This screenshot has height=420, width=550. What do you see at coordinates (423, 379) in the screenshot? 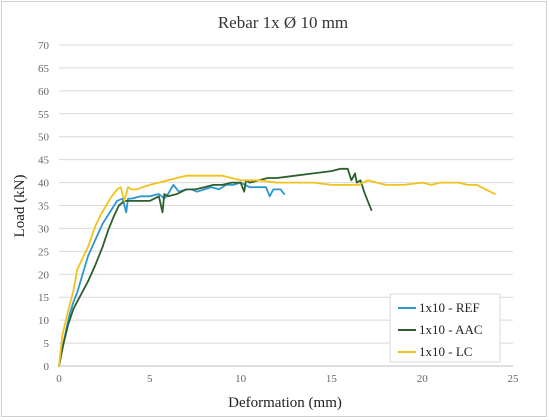
I see `x-tick-label: 20` at bounding box center [423, 379].